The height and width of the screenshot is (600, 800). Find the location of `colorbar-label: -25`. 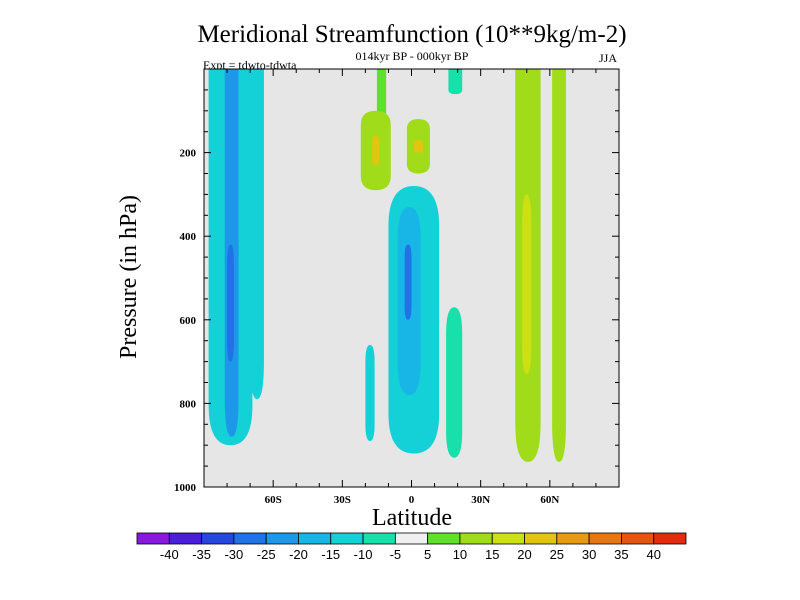

colorbar-label: -25 is located at coordinates (266, 554).